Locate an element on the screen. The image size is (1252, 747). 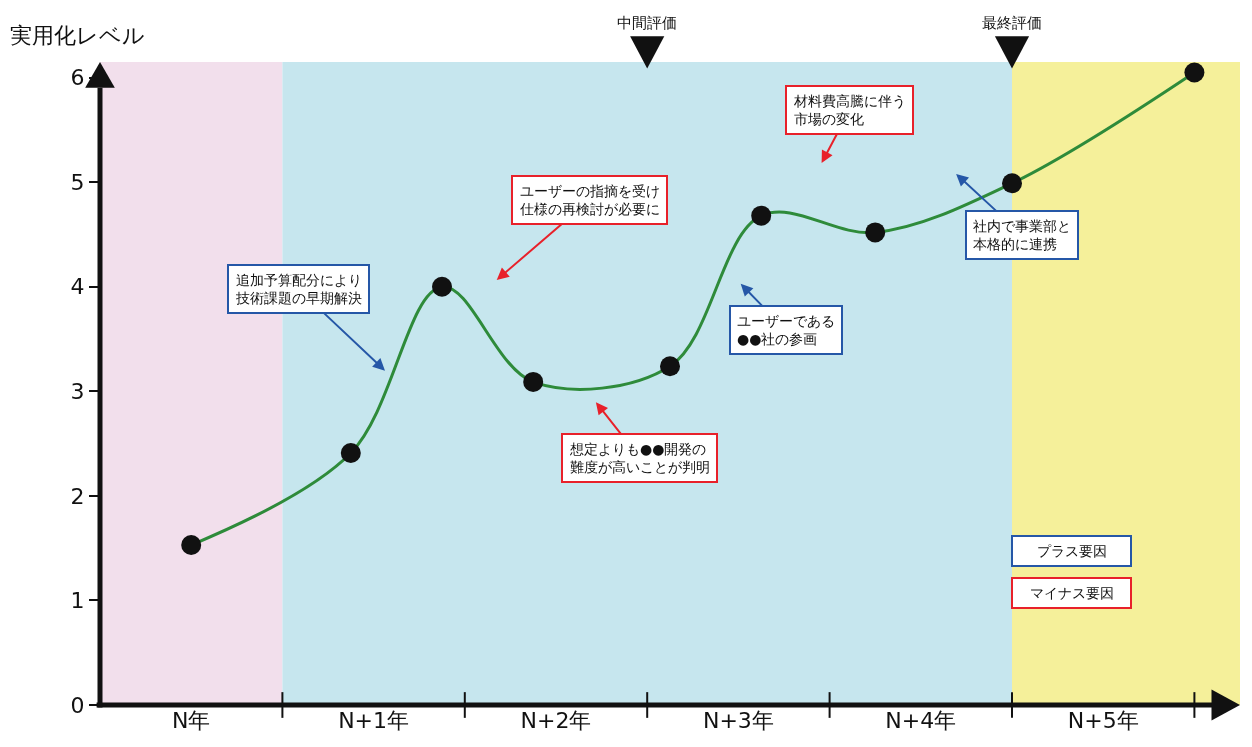
legend-key-box: プラス要因 is located at coordinates (1071, 551).